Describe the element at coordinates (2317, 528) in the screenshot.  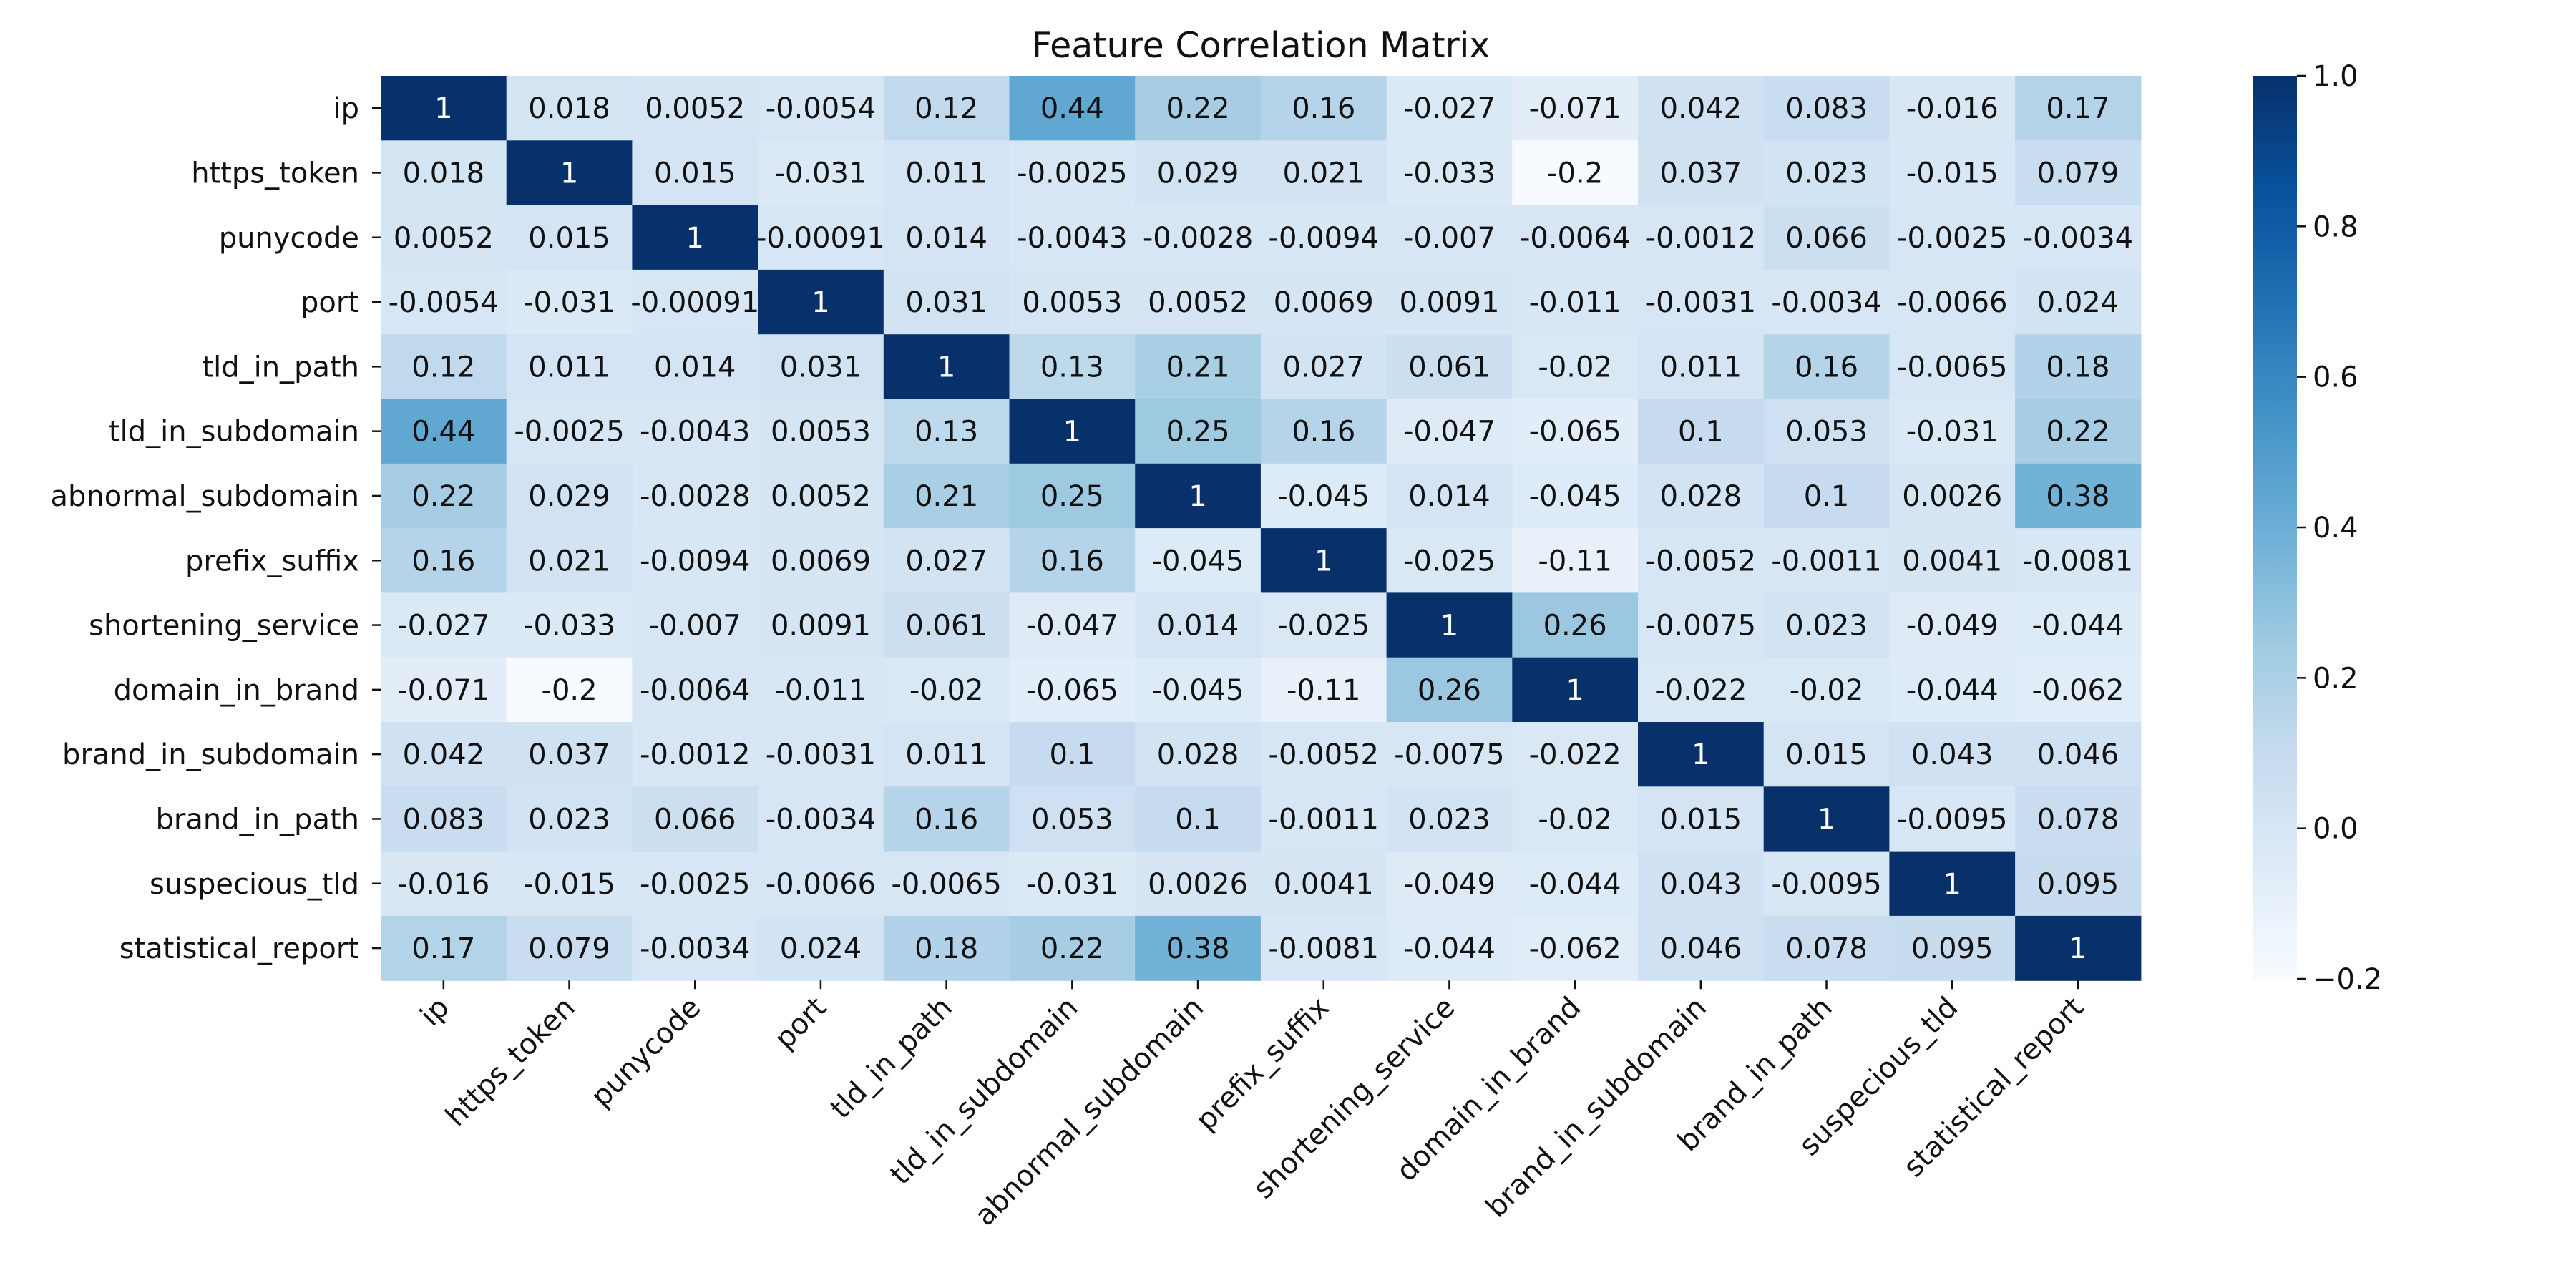
I see `colorbar: 1.0 0.8 0.6 0.4 0.2 0.0 −0.2` at that location.